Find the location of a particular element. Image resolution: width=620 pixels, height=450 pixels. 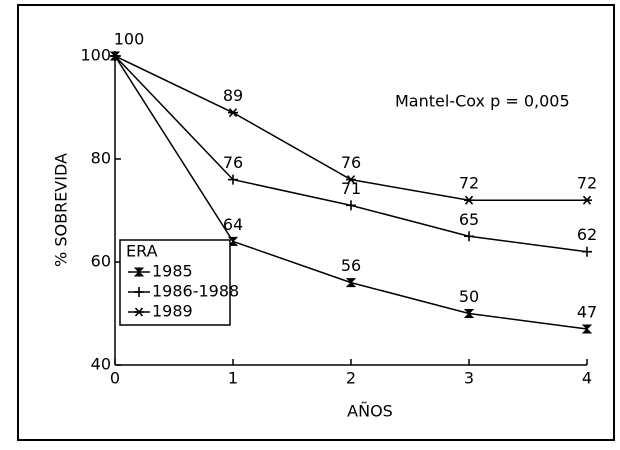

data-label: 89 is located at coordinates (233, 95).